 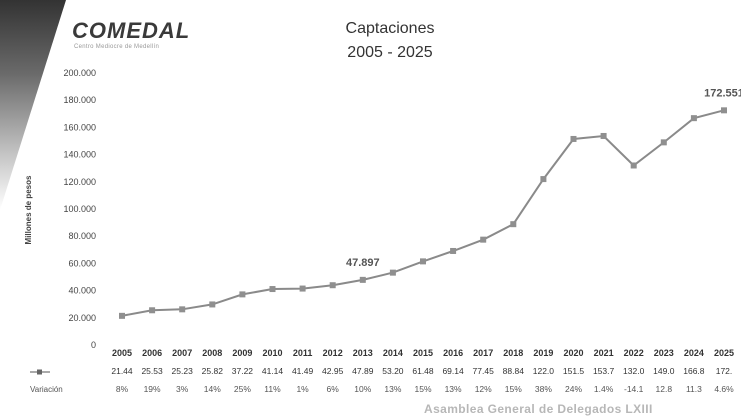 What do you see at coordinates (724, 371) in the screenshot?
I see `value-cell: 172.` at bounding box center [724, 371].